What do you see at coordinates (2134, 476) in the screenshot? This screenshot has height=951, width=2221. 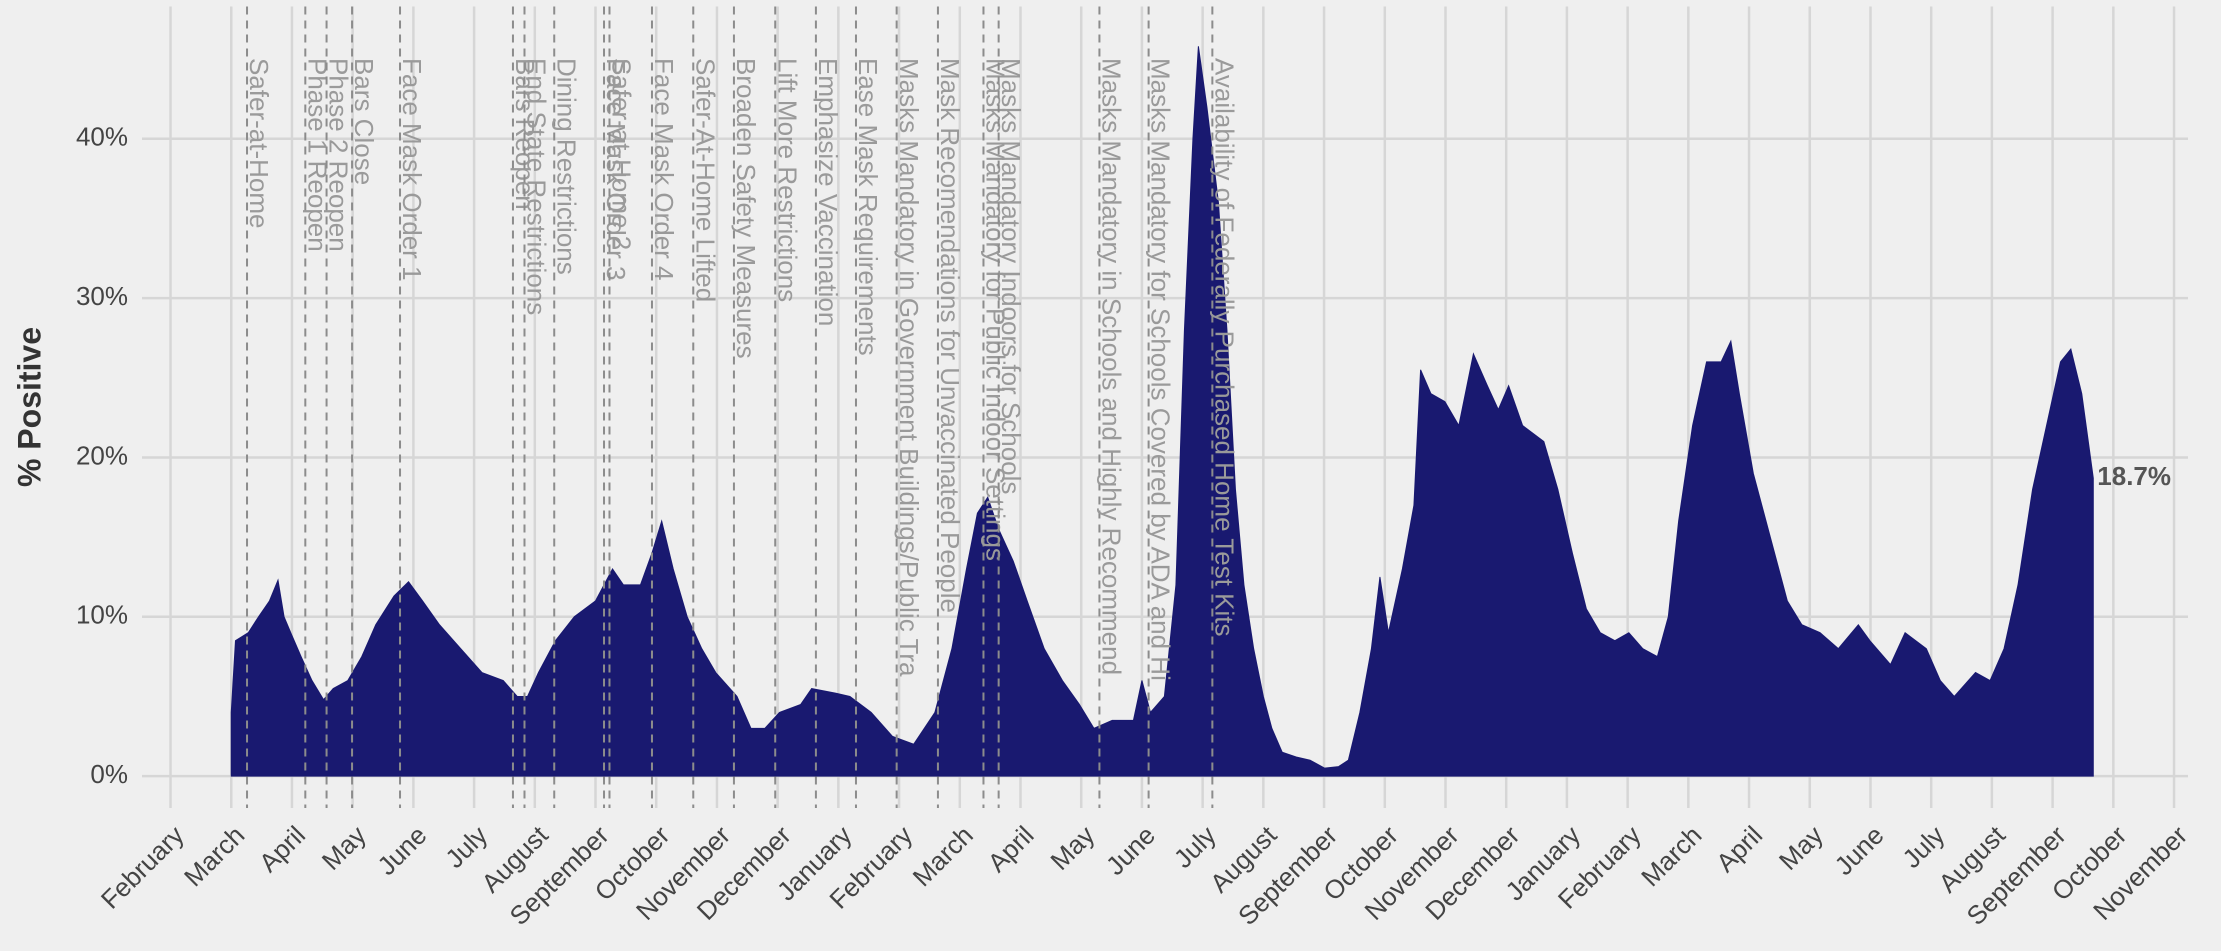 I see `data-label: 18.7%` at bounding box center [2134, 476].